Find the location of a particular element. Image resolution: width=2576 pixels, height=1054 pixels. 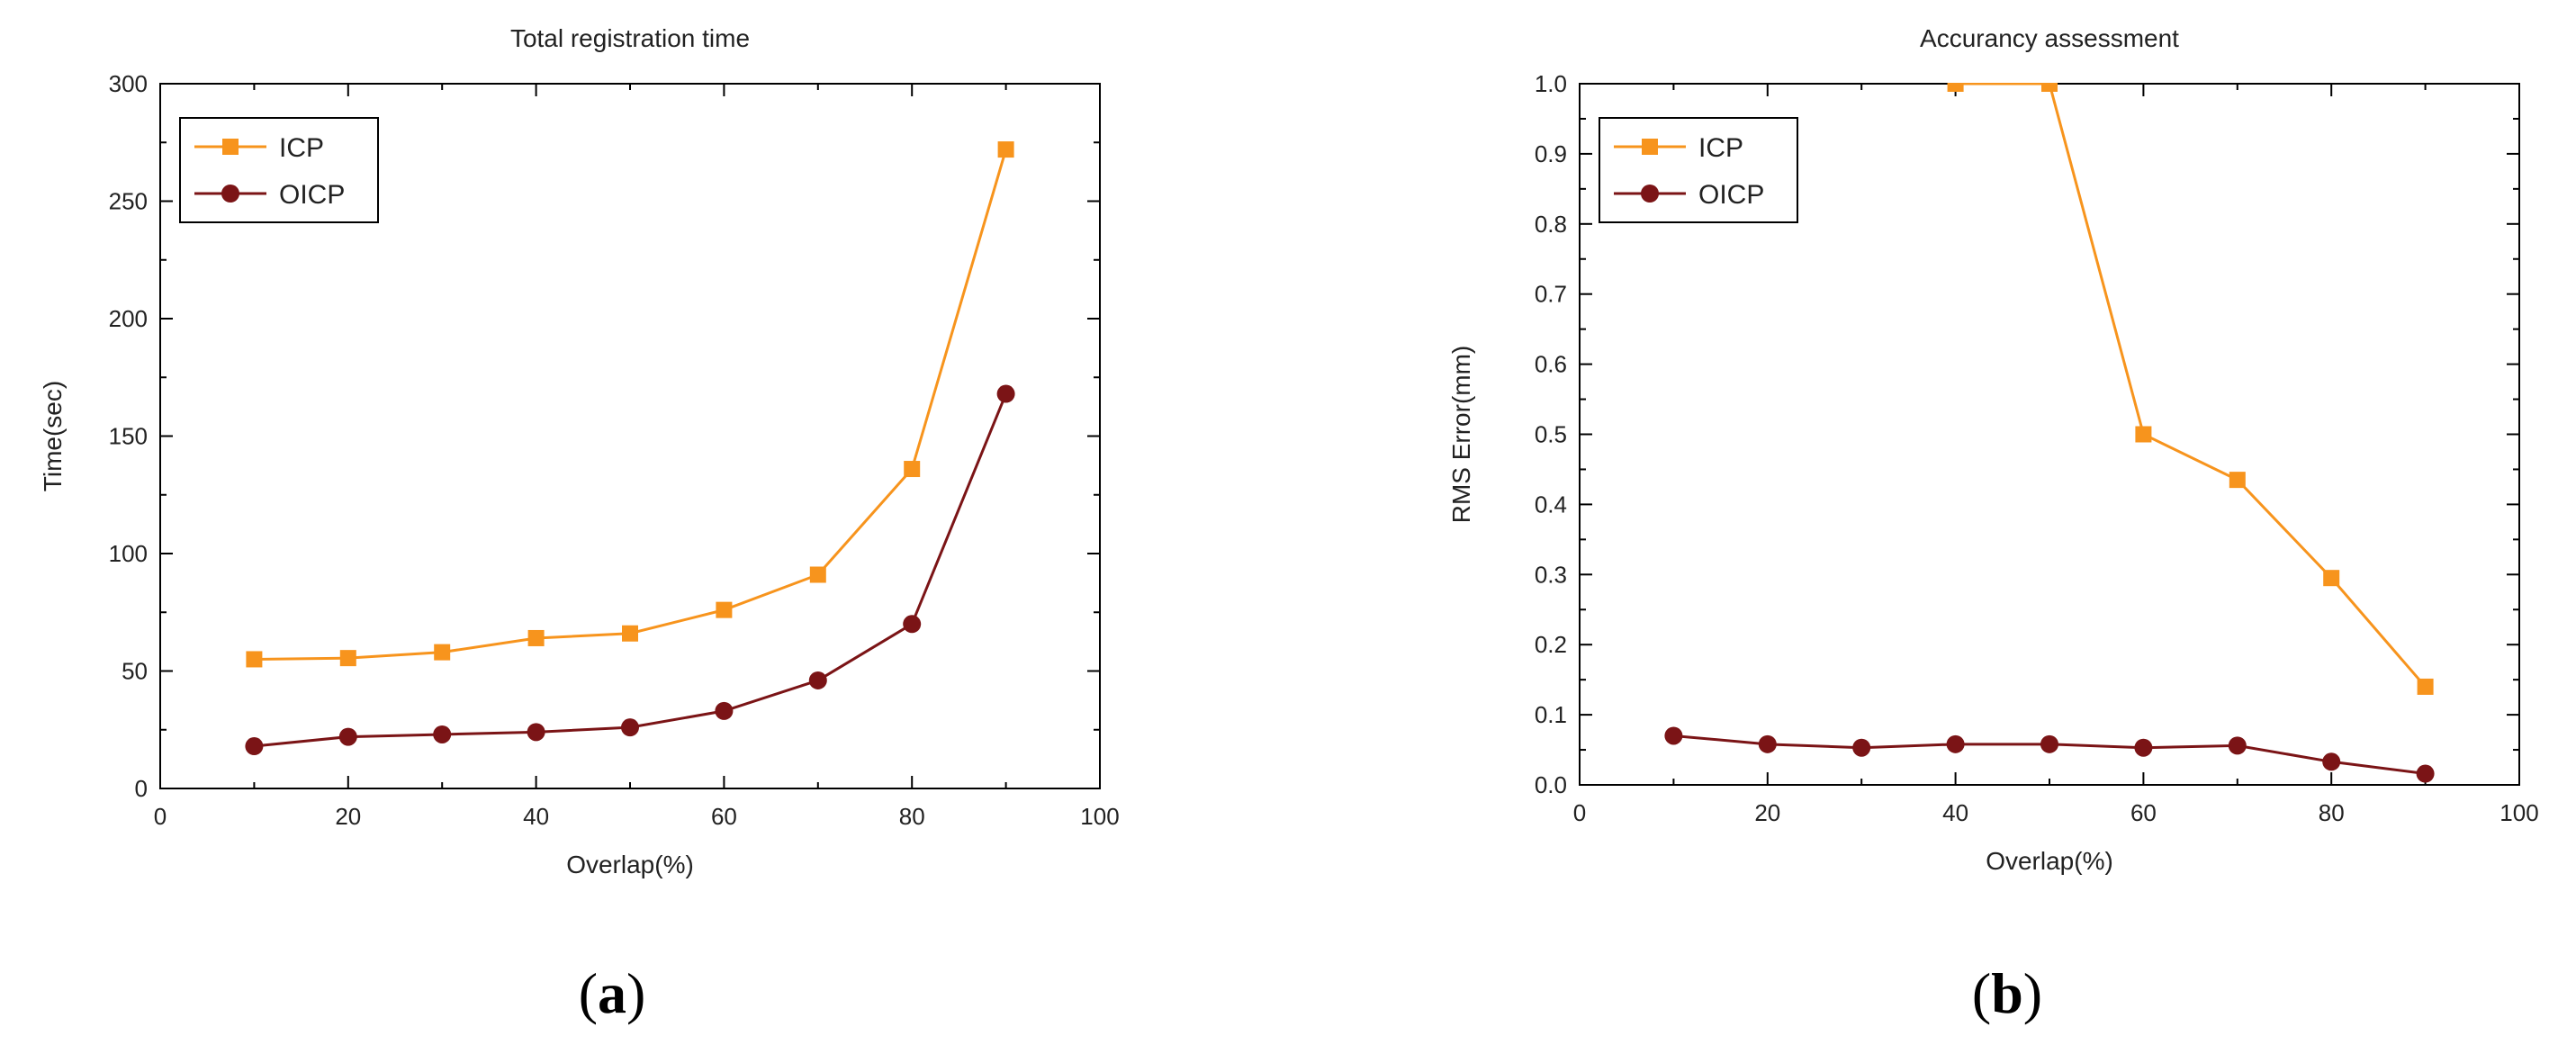

panel-label-letter: b is located at coordinates (2007, 993).